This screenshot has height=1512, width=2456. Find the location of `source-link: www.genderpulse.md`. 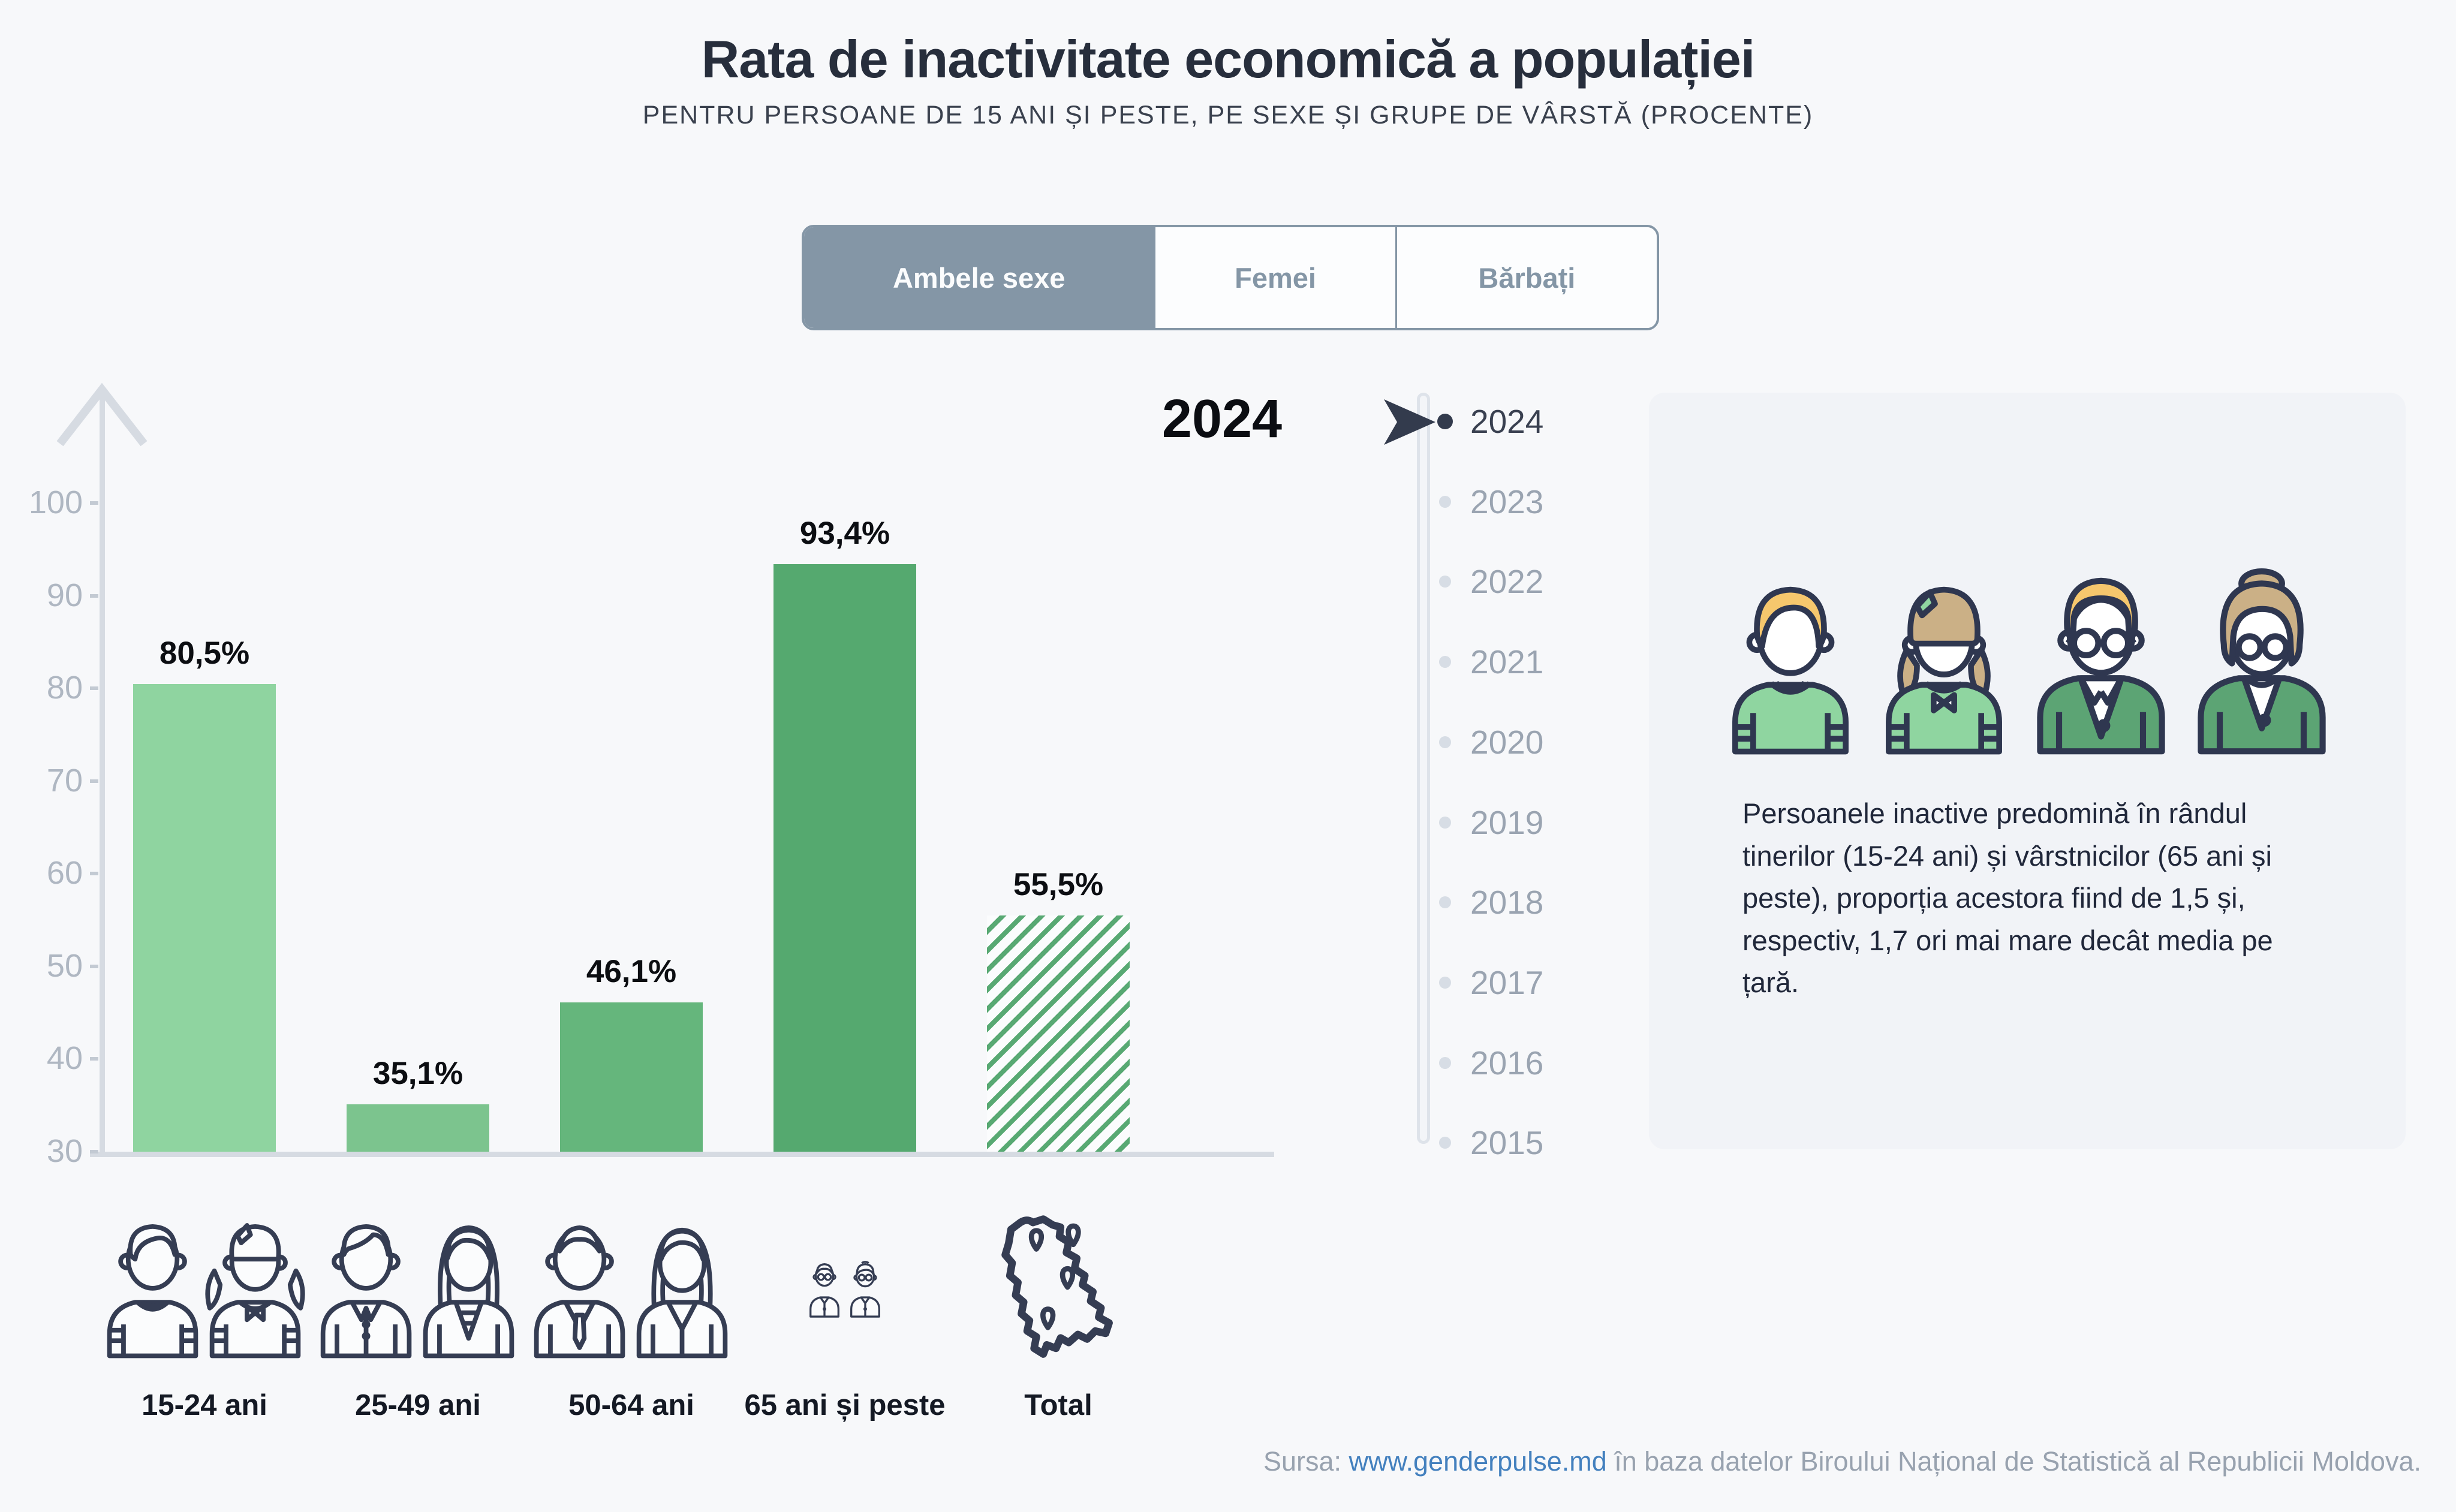

source-link: www.genderpulse.md is located at coordinates (1478, 1461).